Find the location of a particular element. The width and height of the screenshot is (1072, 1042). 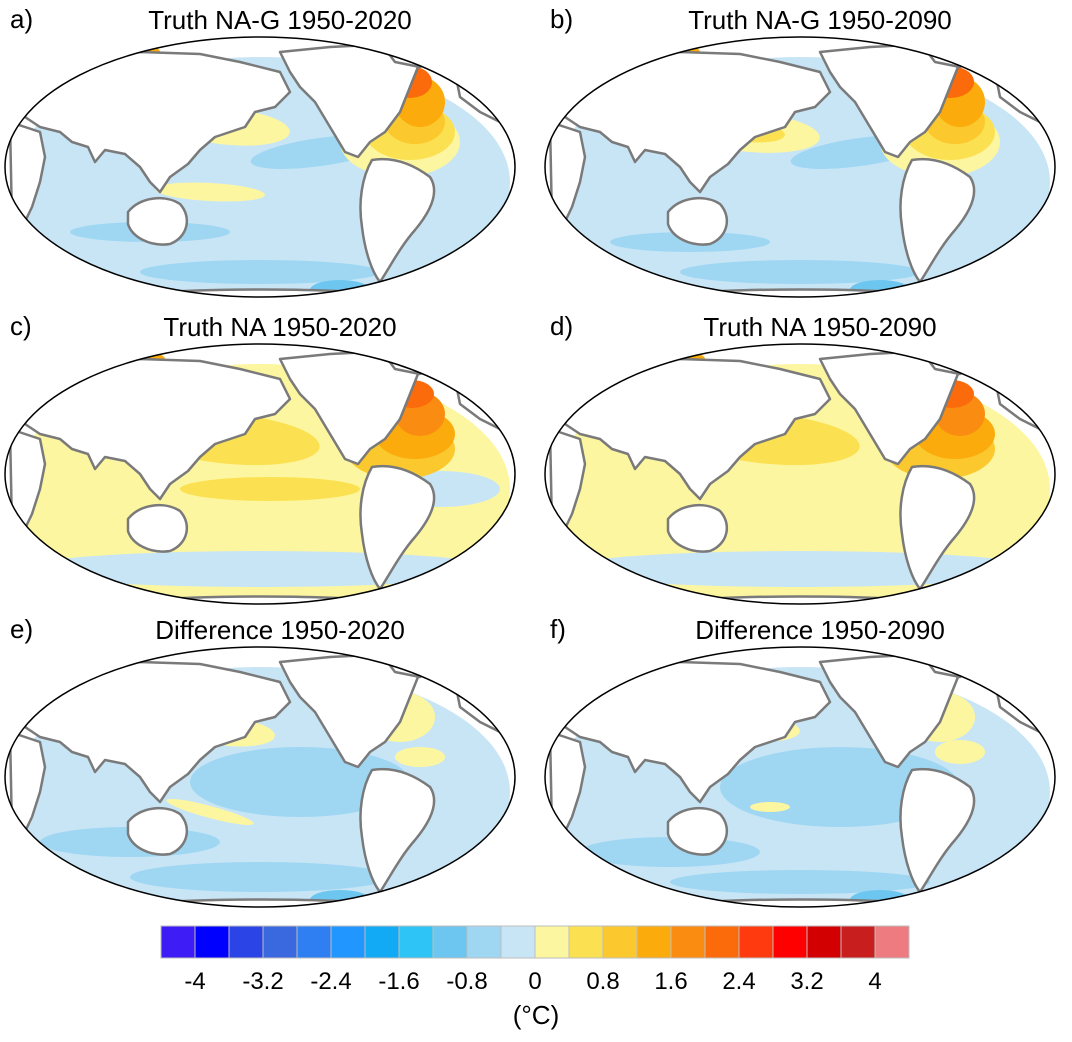

panel-letter: b) is located at coordinates (562, 19).